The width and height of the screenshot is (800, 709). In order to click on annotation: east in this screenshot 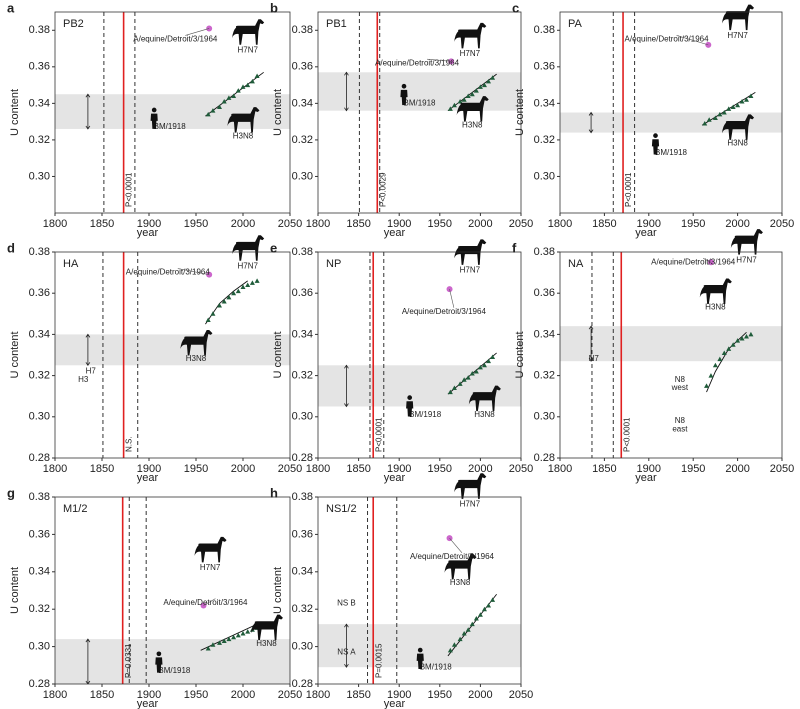, I will do `click(680, 428)`.